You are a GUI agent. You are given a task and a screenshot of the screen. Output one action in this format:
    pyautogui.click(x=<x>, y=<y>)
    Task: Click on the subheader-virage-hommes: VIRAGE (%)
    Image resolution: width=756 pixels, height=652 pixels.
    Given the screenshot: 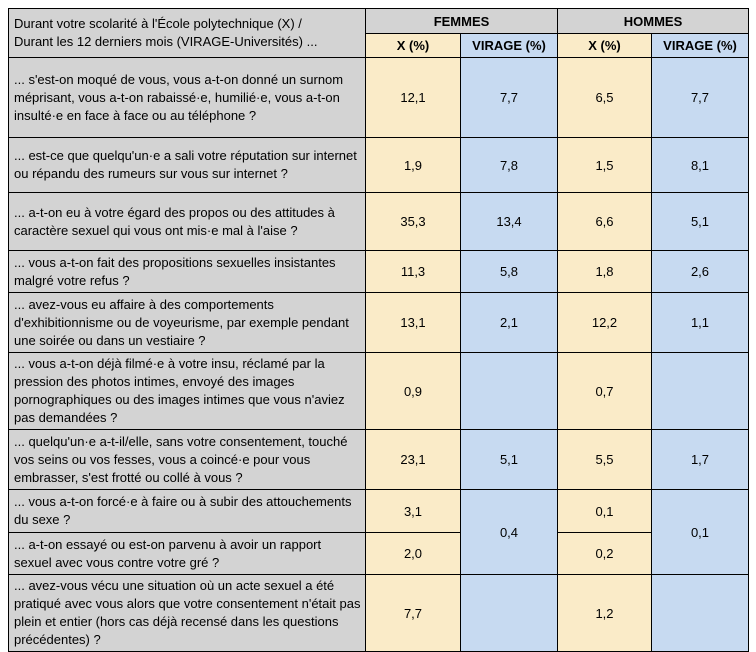 What is the action you would take?
    pyautogui.click(x=700, y=45)
    